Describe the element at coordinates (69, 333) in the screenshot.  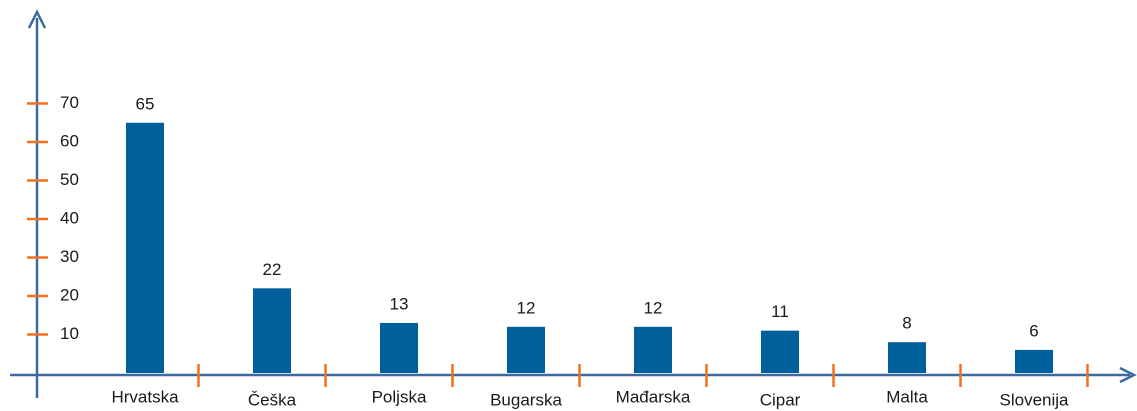
I see `y-tick-label: 10` at that location.